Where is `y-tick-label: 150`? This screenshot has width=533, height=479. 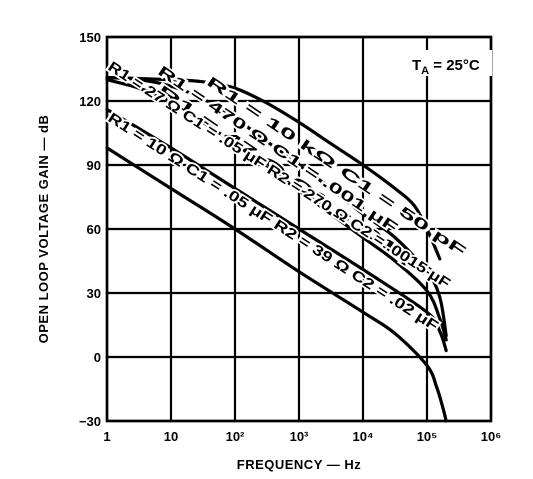 y-tick-label: 150 is located at coordinates (90, 37).